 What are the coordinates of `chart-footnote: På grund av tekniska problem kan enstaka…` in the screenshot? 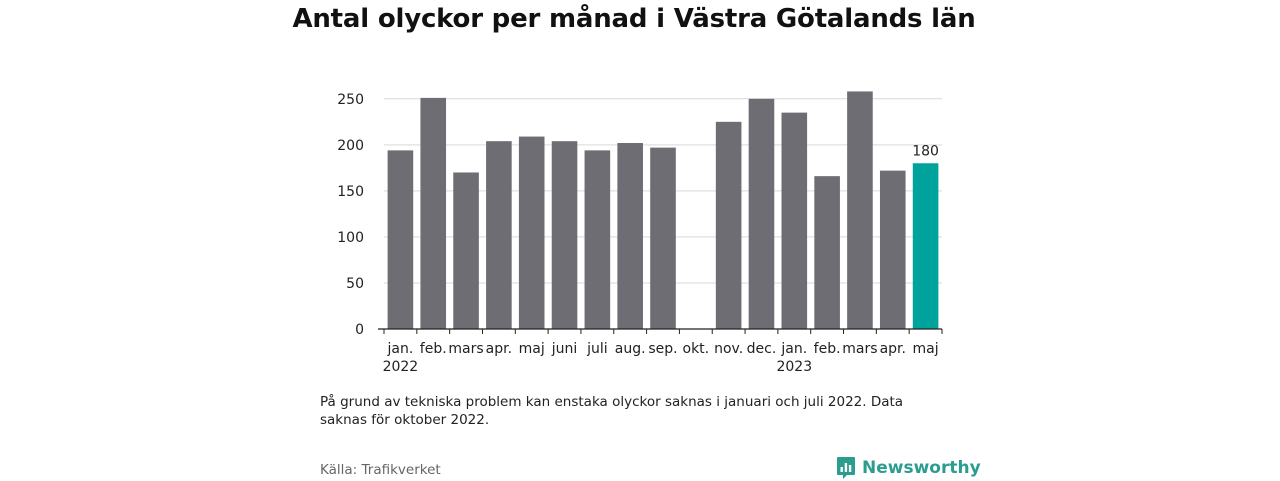 It's located at (612, 411).